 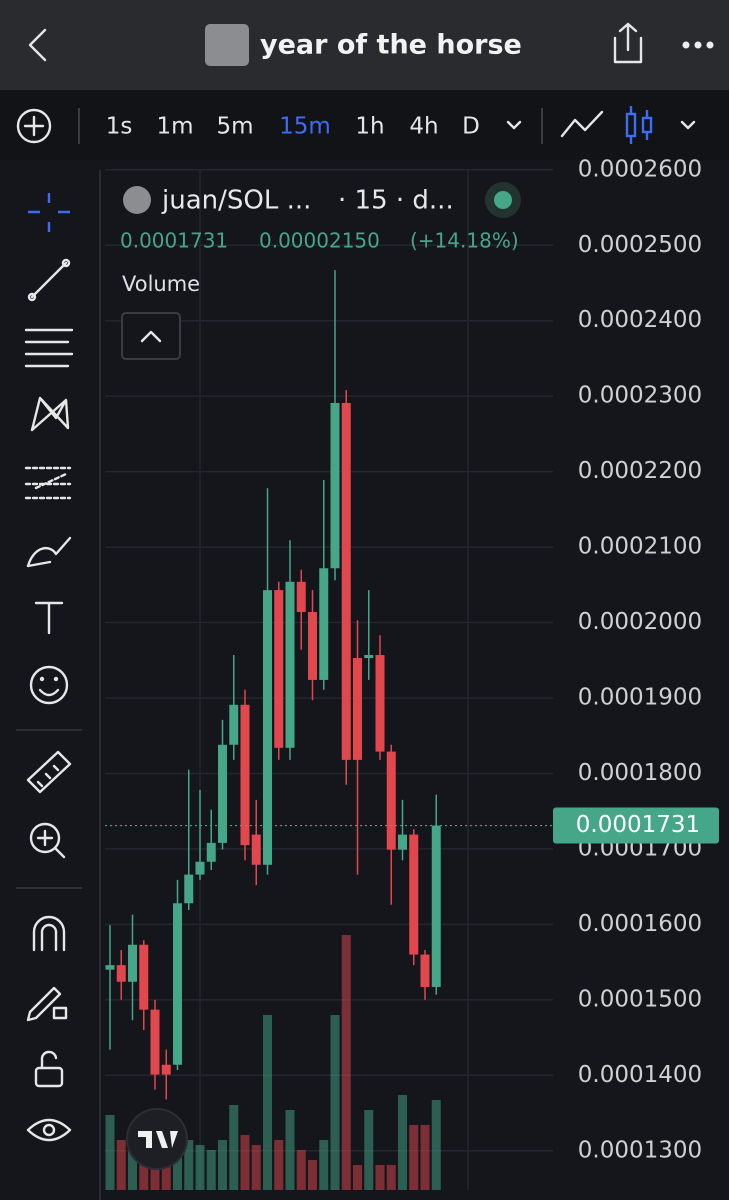 I want to click on crosshair-tool, so click(x=49, y=212).